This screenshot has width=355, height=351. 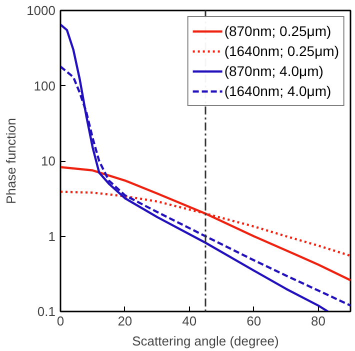 What do you see at coordinates (45, 86) in the screenshot?
I see `y-tick-label: 100` at bounding box center [45, 86].